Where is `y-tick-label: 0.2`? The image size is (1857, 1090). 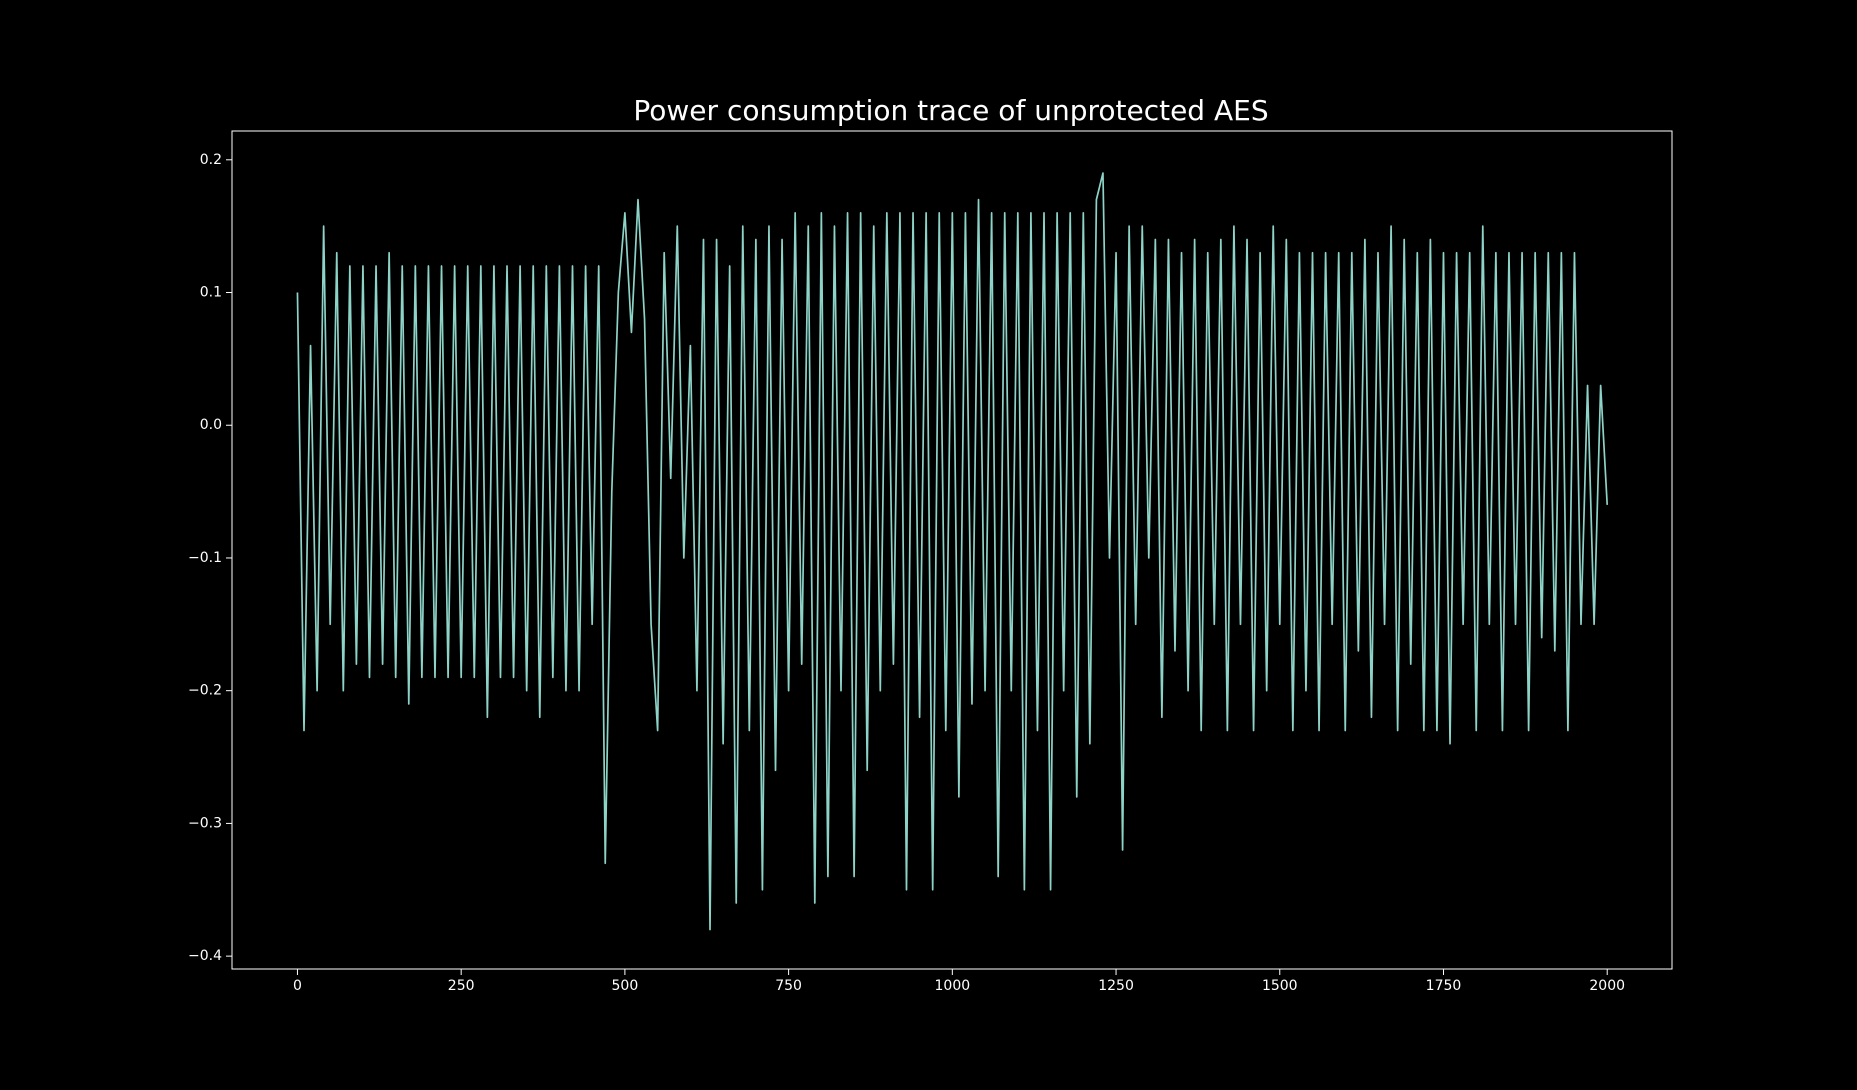
y-tick-label: 0.2 is located at coordinates (211, 160).